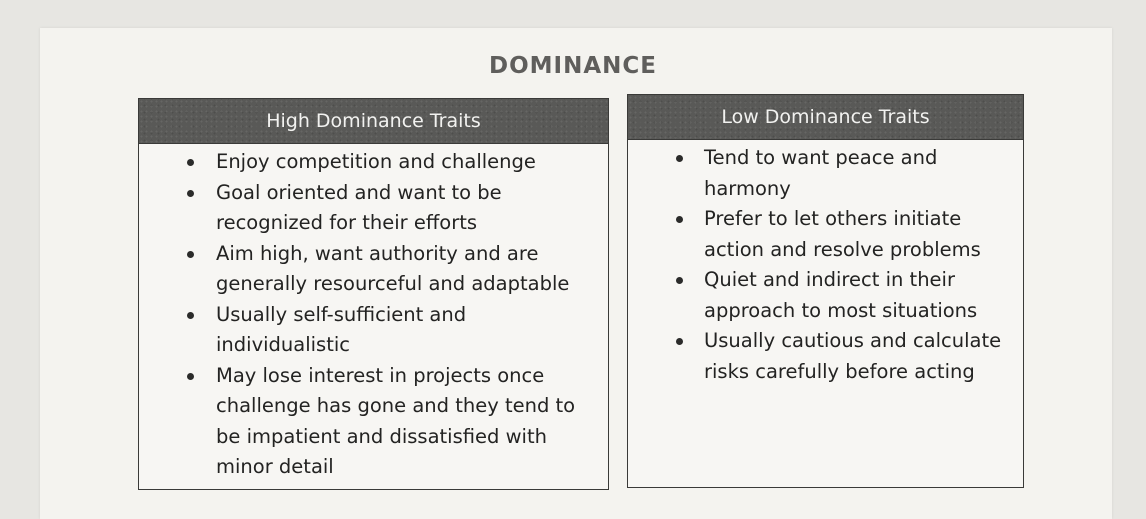 The height and width of the screenshot is (519, 1146). I want to click on list-item: Enjoy competition and challenge, so click(373, 162).